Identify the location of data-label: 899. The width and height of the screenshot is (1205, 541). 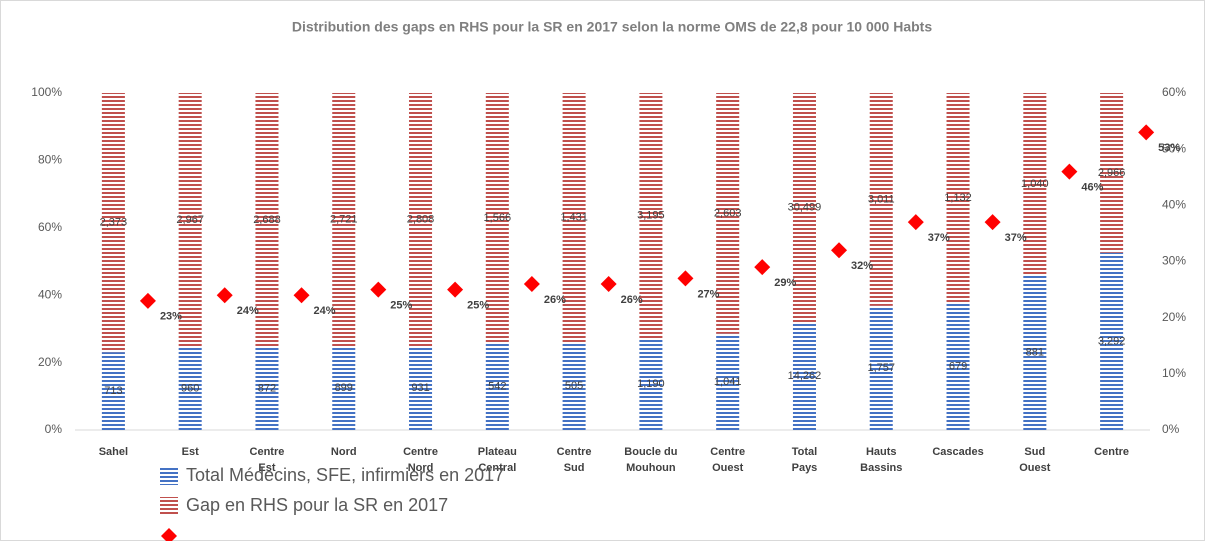
(344, 388).